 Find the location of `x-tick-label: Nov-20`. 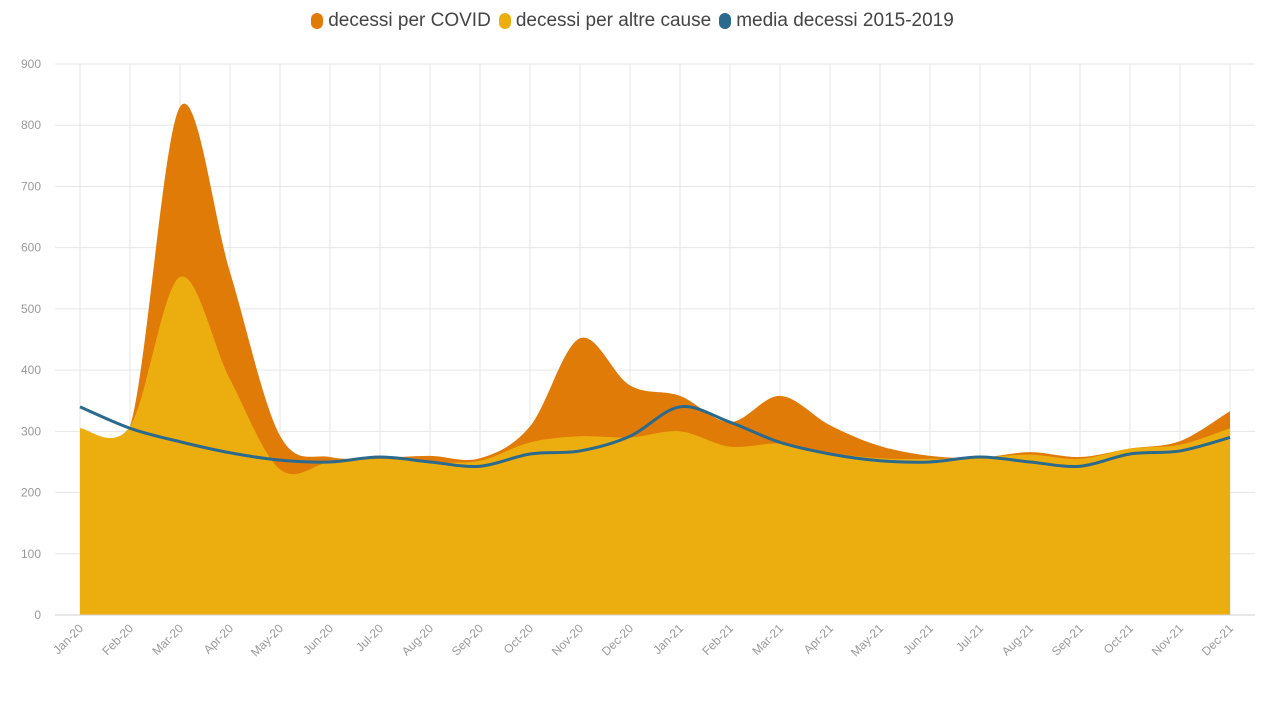

x-tick-label: Nov-20 is located at coordinates (567, 639).